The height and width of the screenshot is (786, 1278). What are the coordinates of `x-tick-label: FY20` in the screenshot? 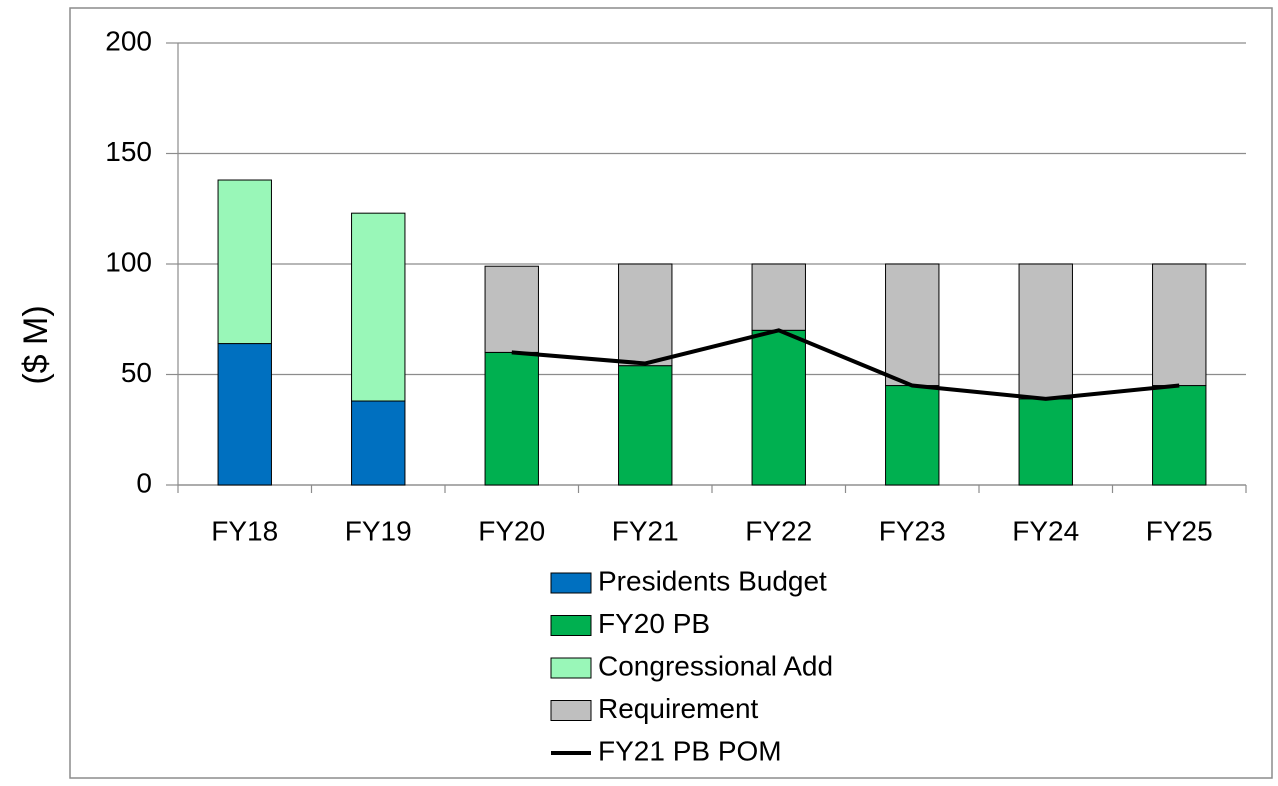 It's located at (511, 530).